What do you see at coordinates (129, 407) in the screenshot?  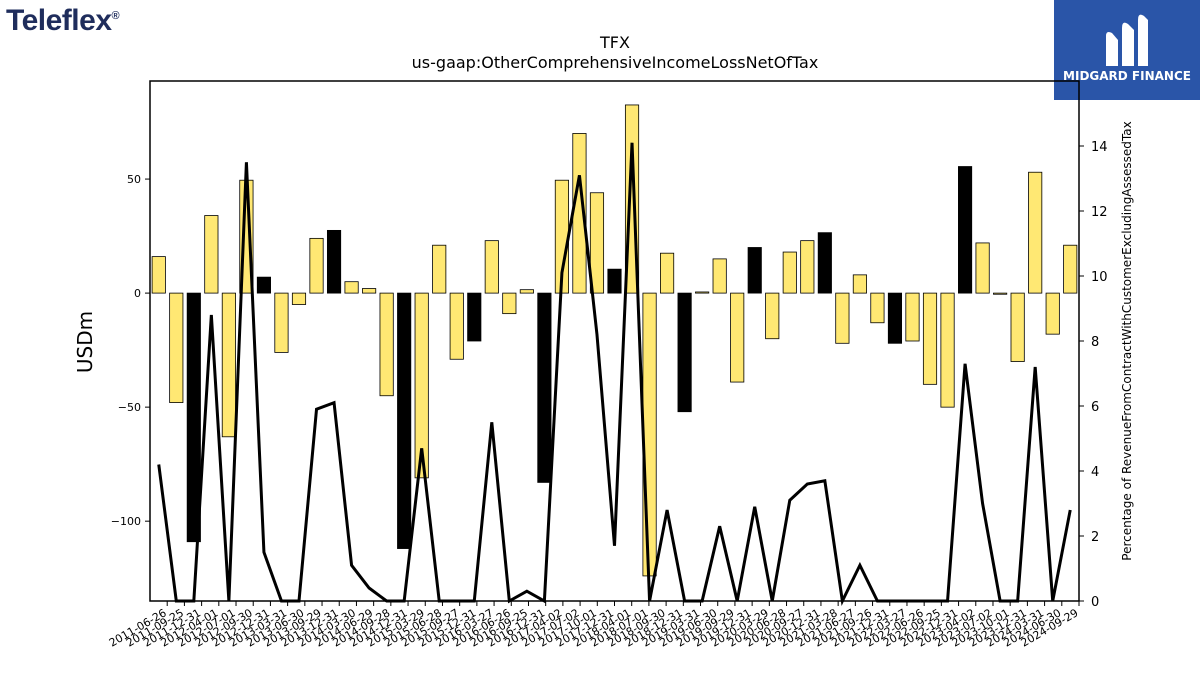 I see `y-tick-label: −50` at bounding box center [129, 407].